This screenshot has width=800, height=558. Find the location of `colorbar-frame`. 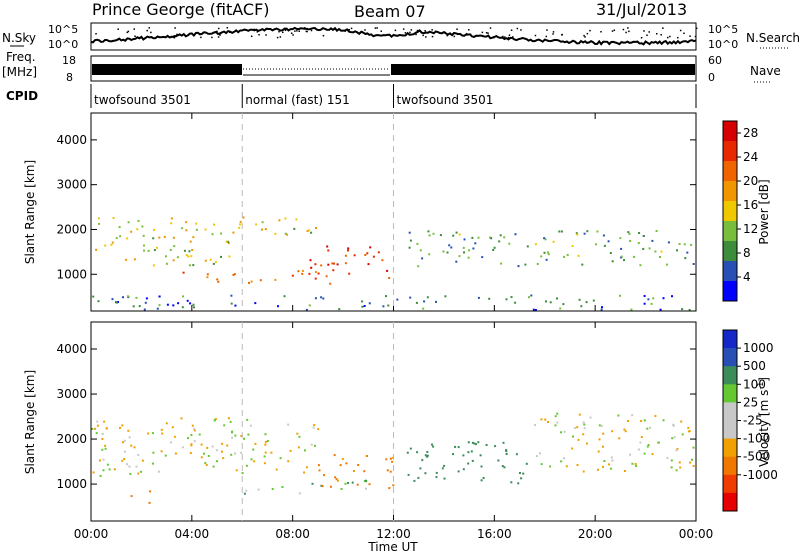

colorbar-frame is located at coordinates (730, 211).